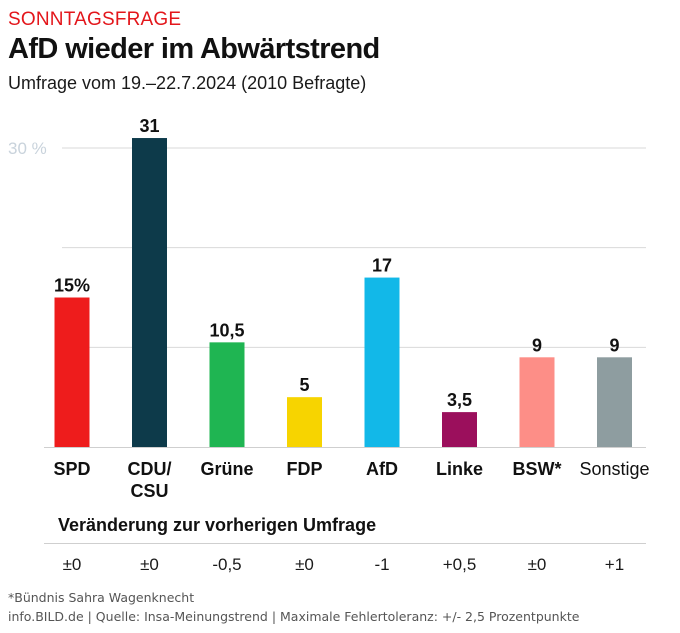  I want to click on chart-title: AfD wieder im Abwärtstrend, so click(194, 49).